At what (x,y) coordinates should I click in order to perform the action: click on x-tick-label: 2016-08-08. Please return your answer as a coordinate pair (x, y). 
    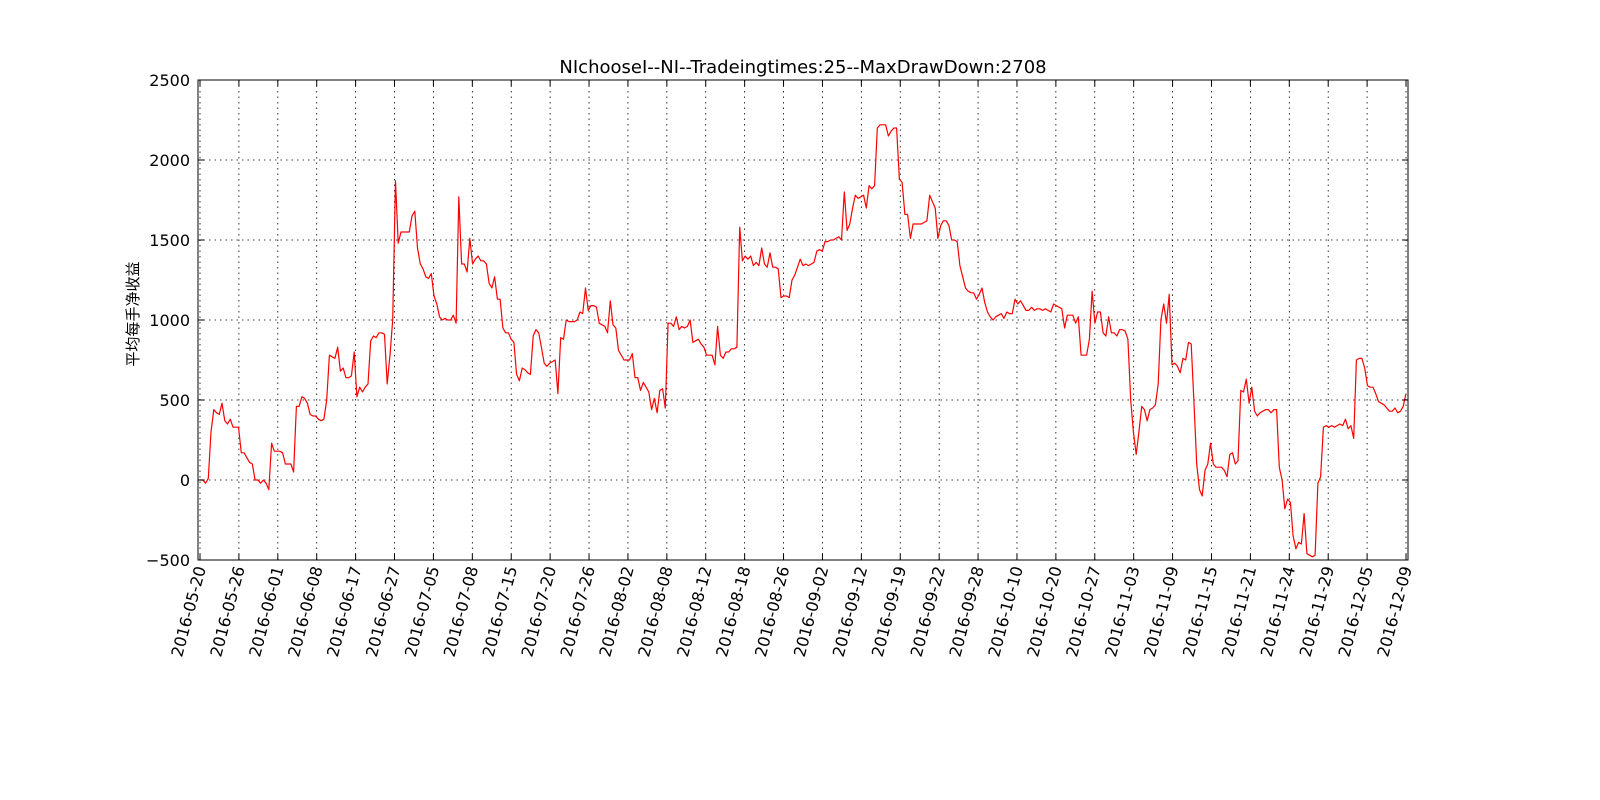
    Looking at the image, I should click on (655, 611).